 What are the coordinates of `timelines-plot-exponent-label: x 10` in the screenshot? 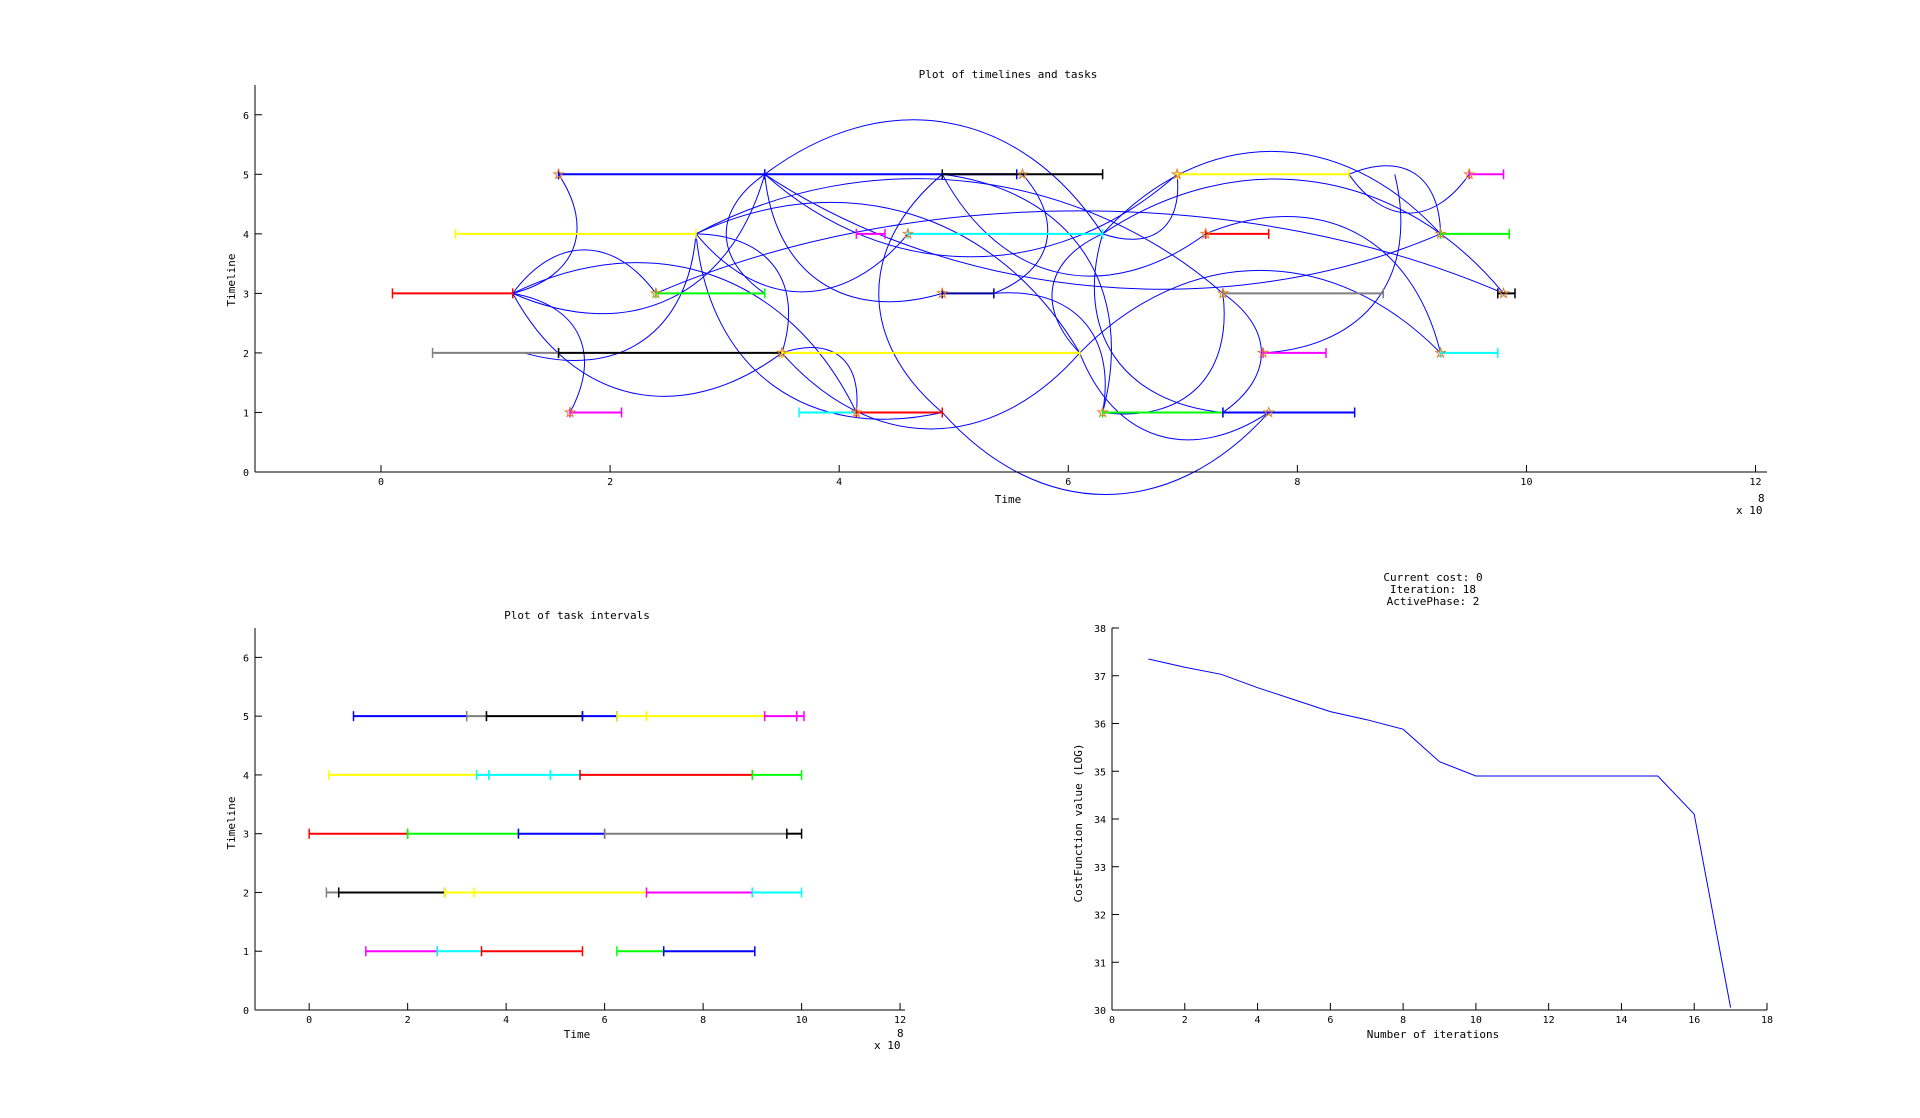 It's located at (1749, 510).